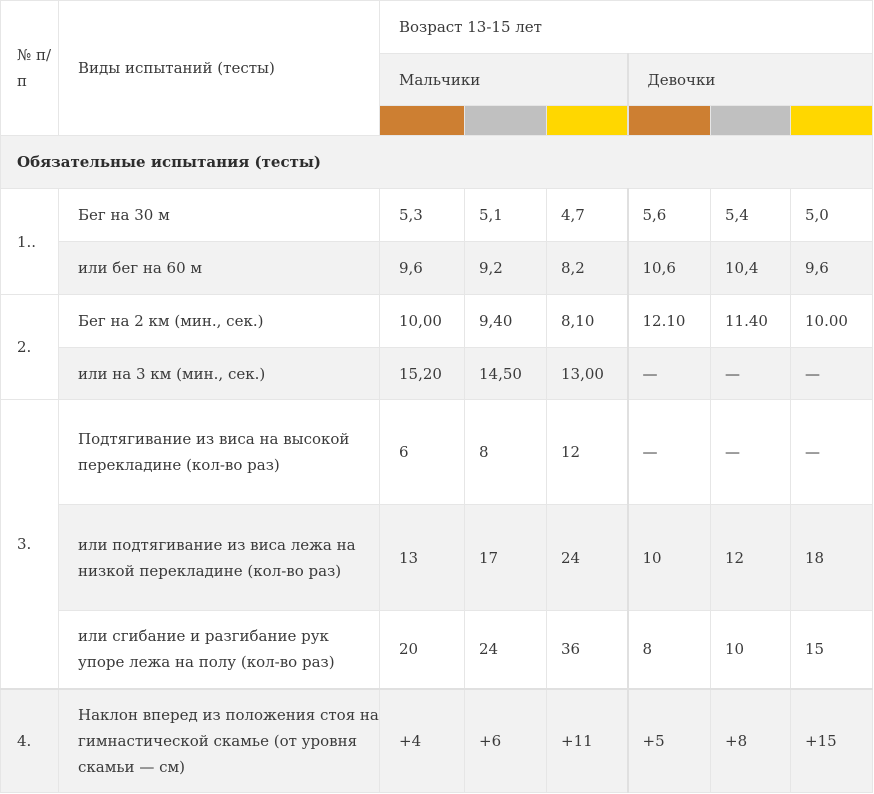 The width and height of the screenshot is (874, 794). Describe the element at coordinates (831, 740) in the screenshot. I see `value-cell: +15` at that location.